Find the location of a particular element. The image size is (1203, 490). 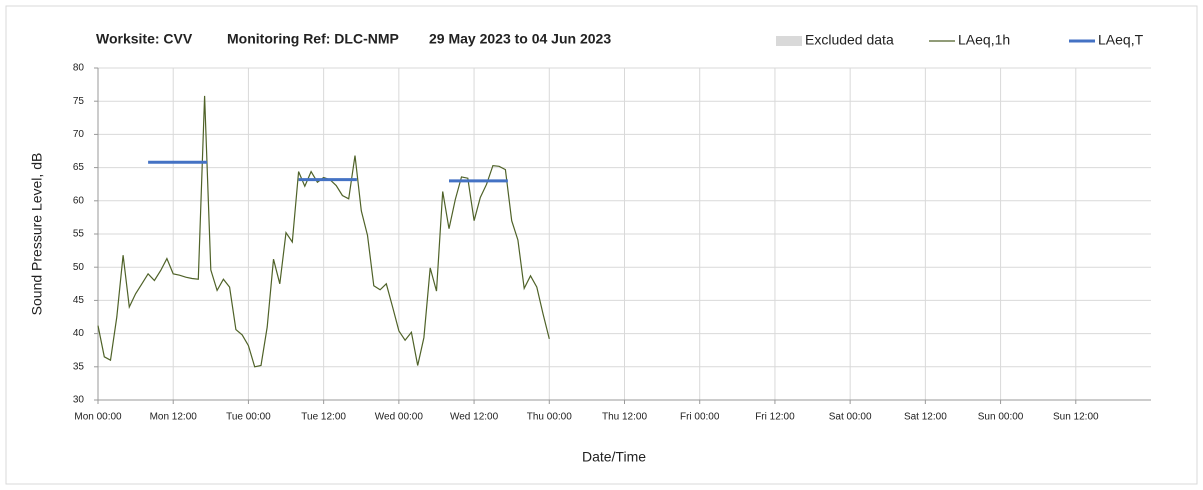

x-tick-label: Wed 12:00 is located at coordinates (474, 417).